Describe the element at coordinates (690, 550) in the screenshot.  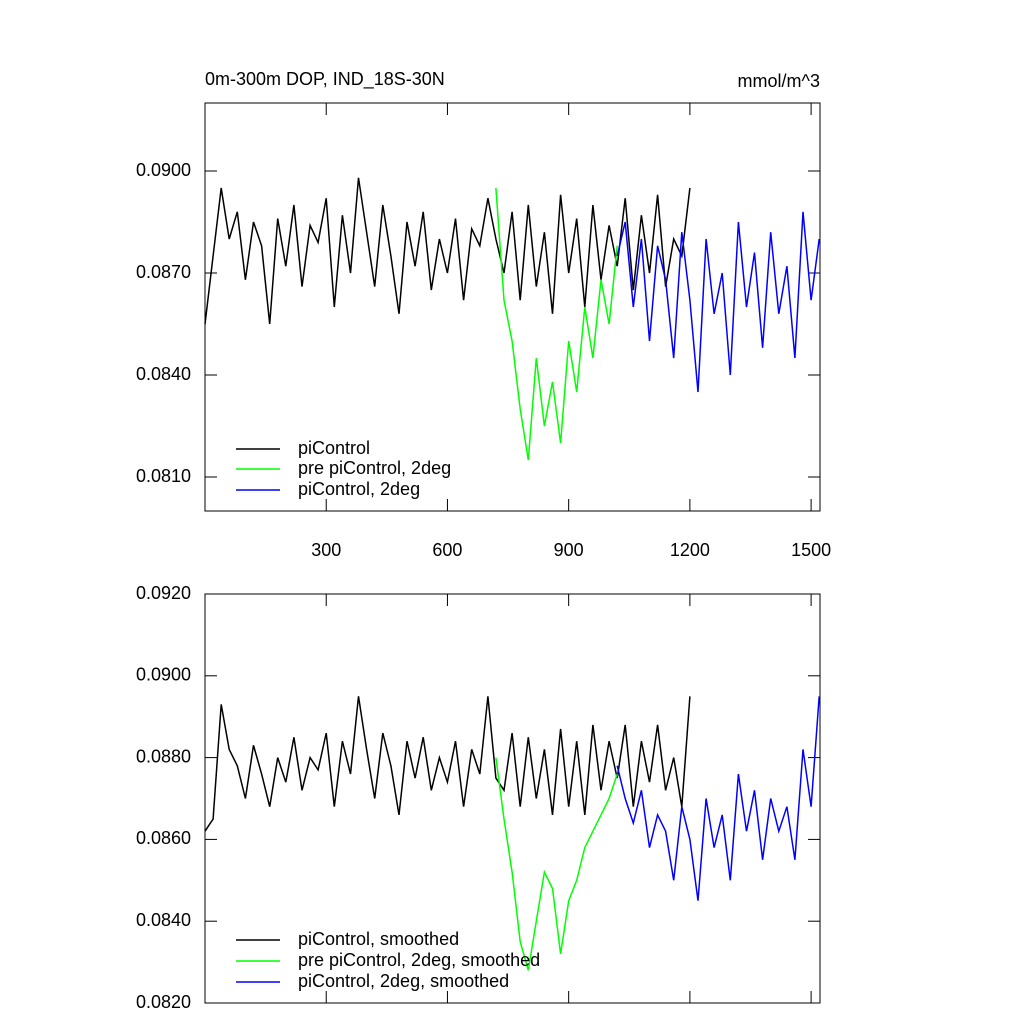
I see `x-tick-label: 1200` at that location.